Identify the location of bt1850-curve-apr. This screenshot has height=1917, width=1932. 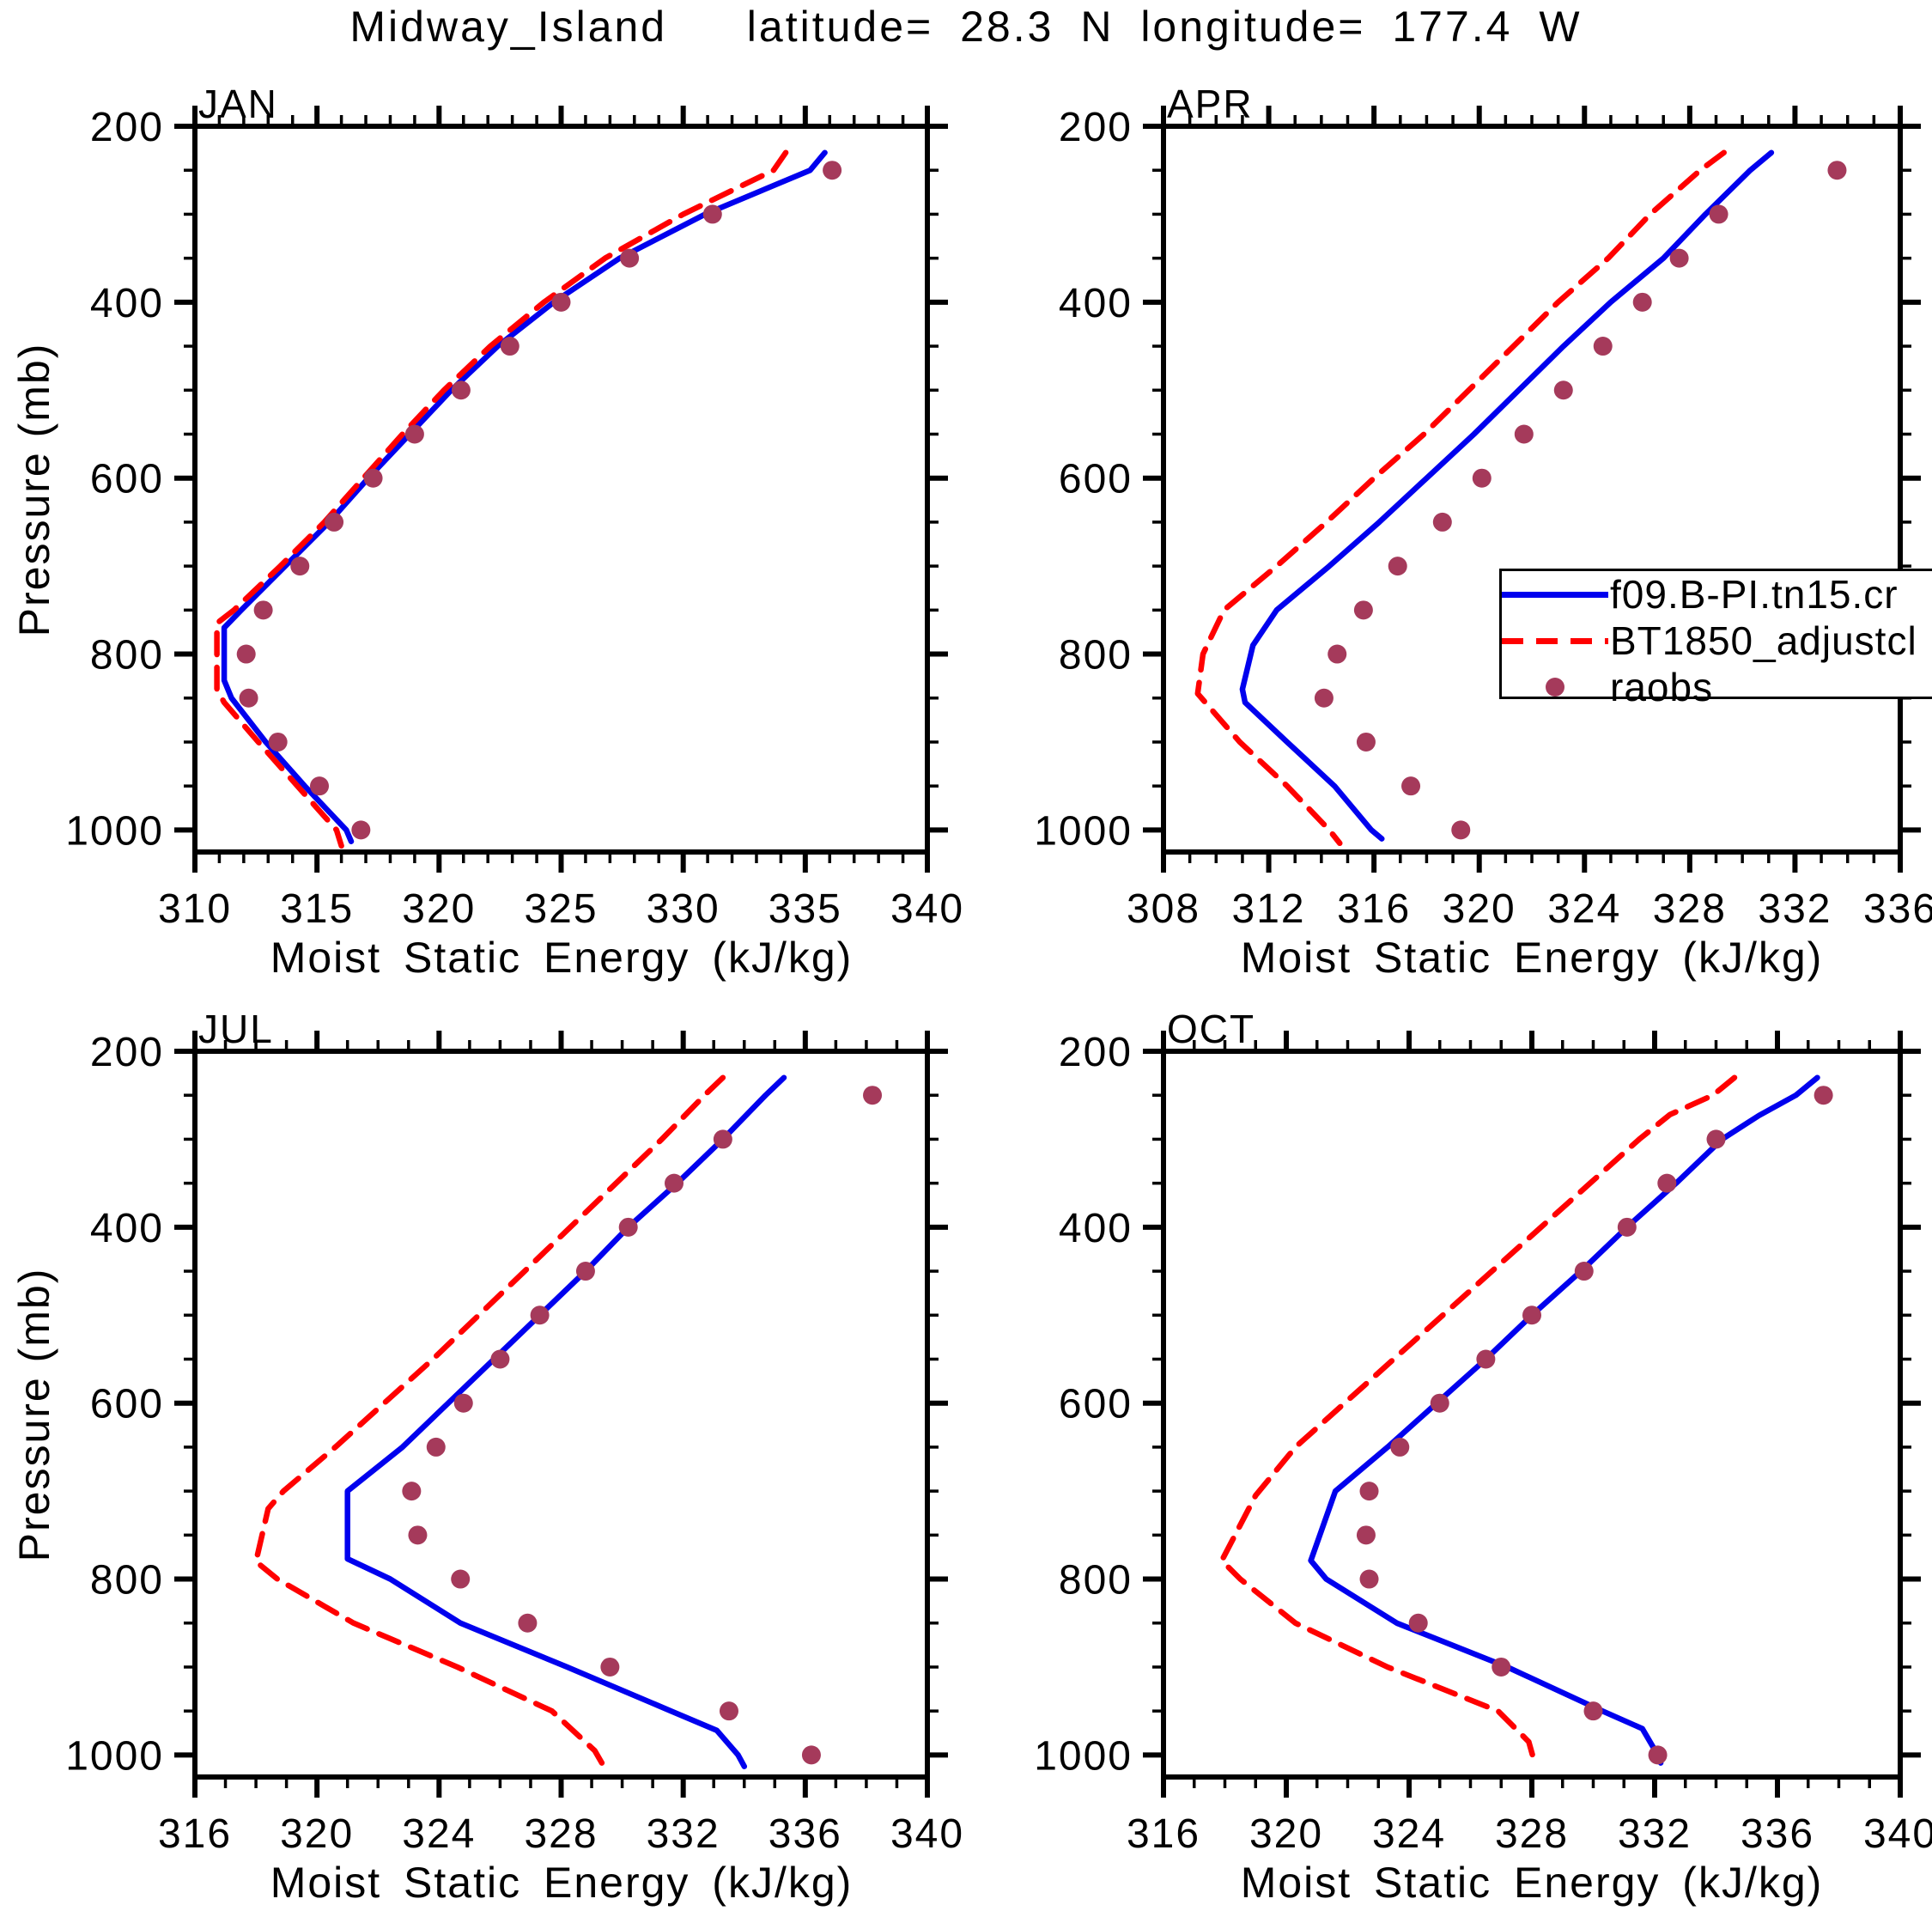
(1460, 498).